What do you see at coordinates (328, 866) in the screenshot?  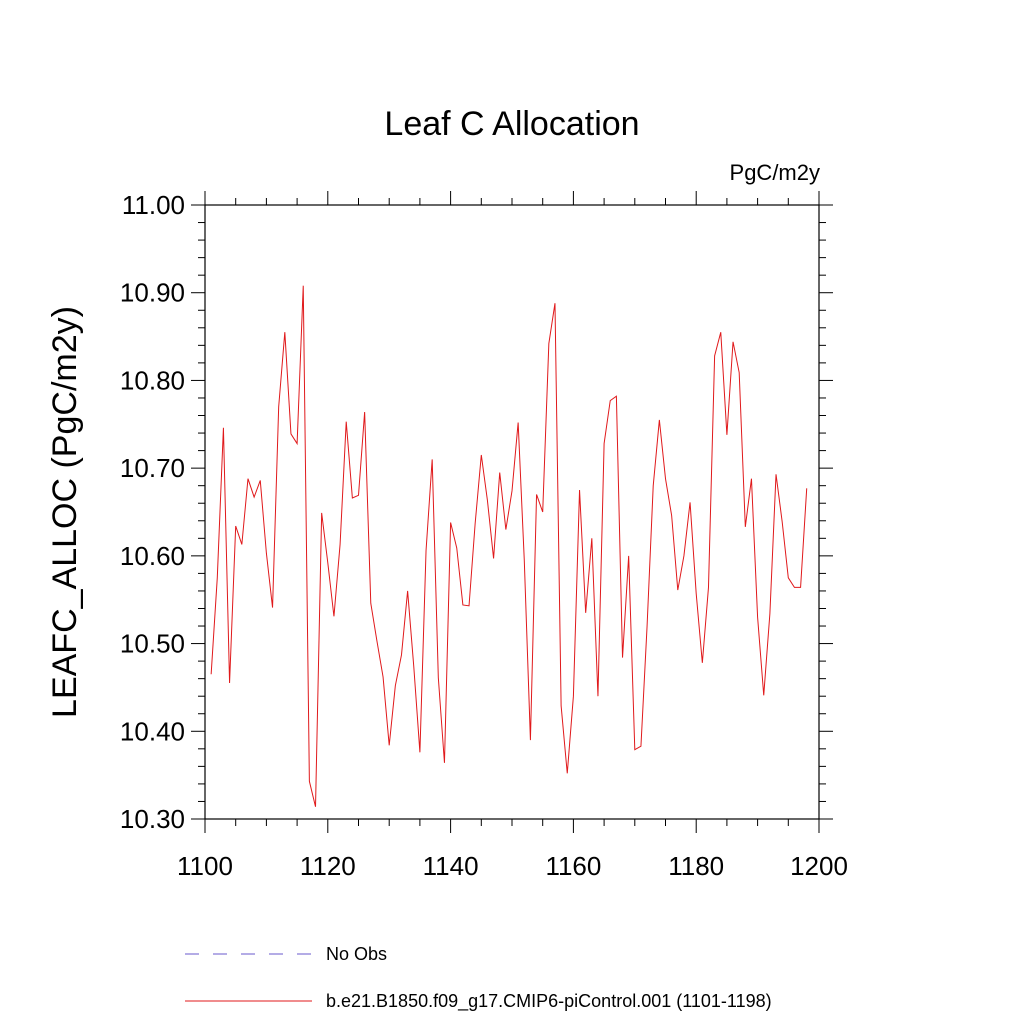 I see `x-tick-label: 1120` at bounding box center [328, 866].